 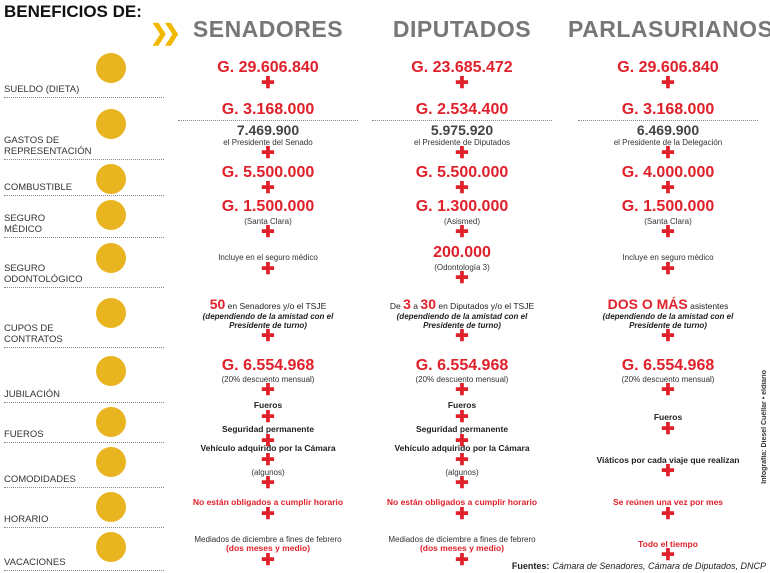 I want to click on extra-text: 7.469.900, so click(x=268, y=130).